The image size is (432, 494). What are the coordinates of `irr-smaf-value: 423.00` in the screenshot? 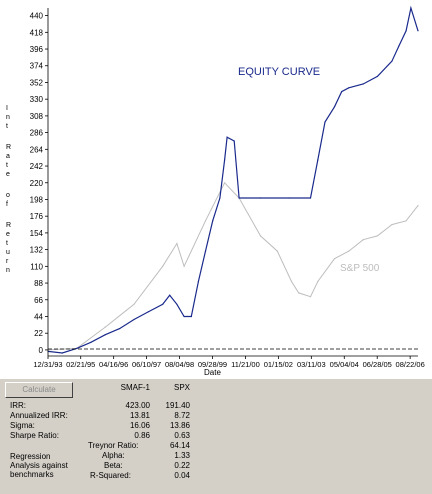 It's located at (137, 405).